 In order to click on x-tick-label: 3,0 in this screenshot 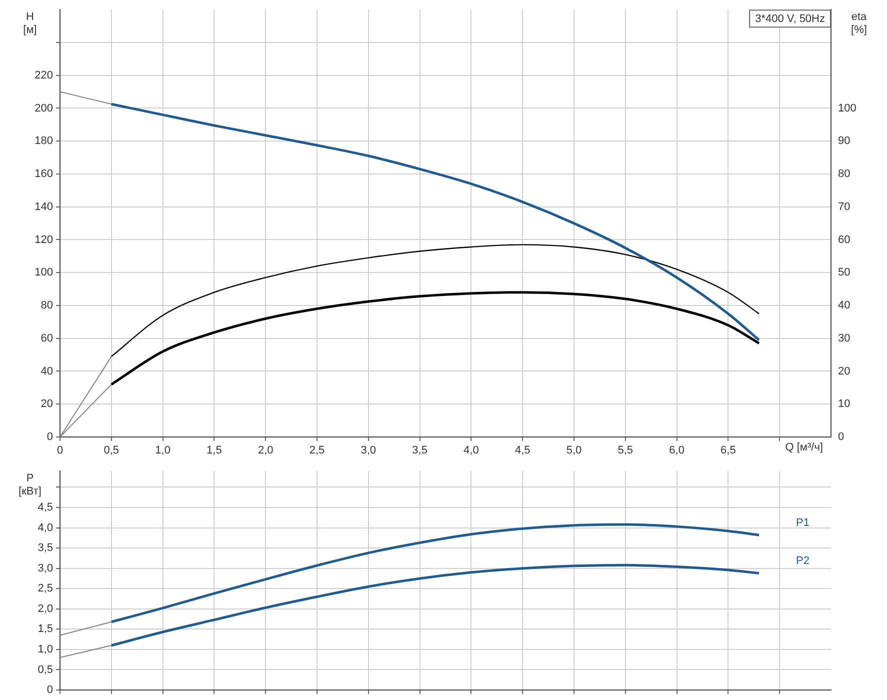, I will do `click(368, 450)`.